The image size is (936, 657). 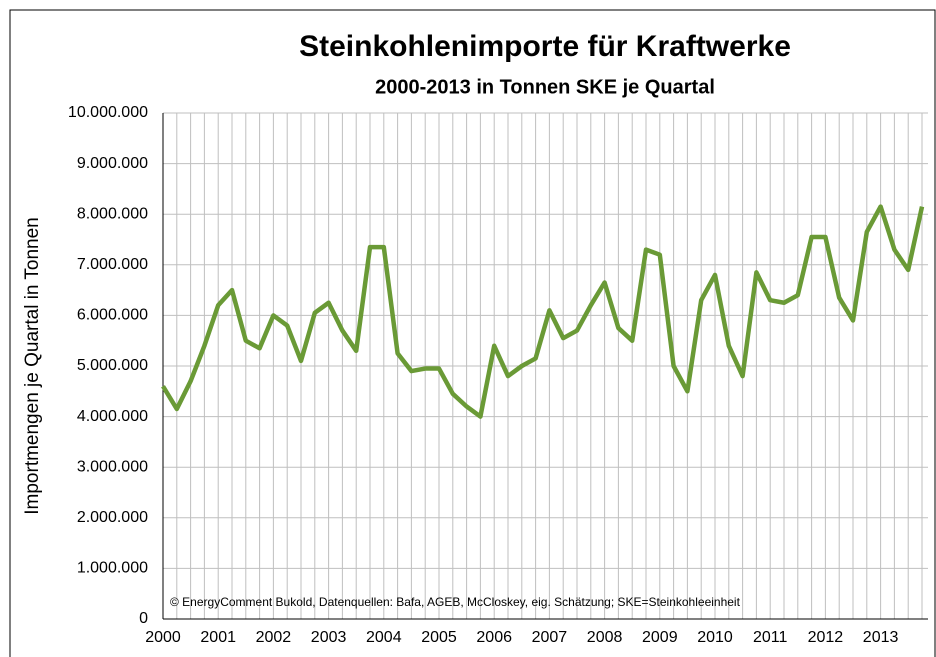 I want to click on x-tick-label: 2005, so click(x=439, y=637).